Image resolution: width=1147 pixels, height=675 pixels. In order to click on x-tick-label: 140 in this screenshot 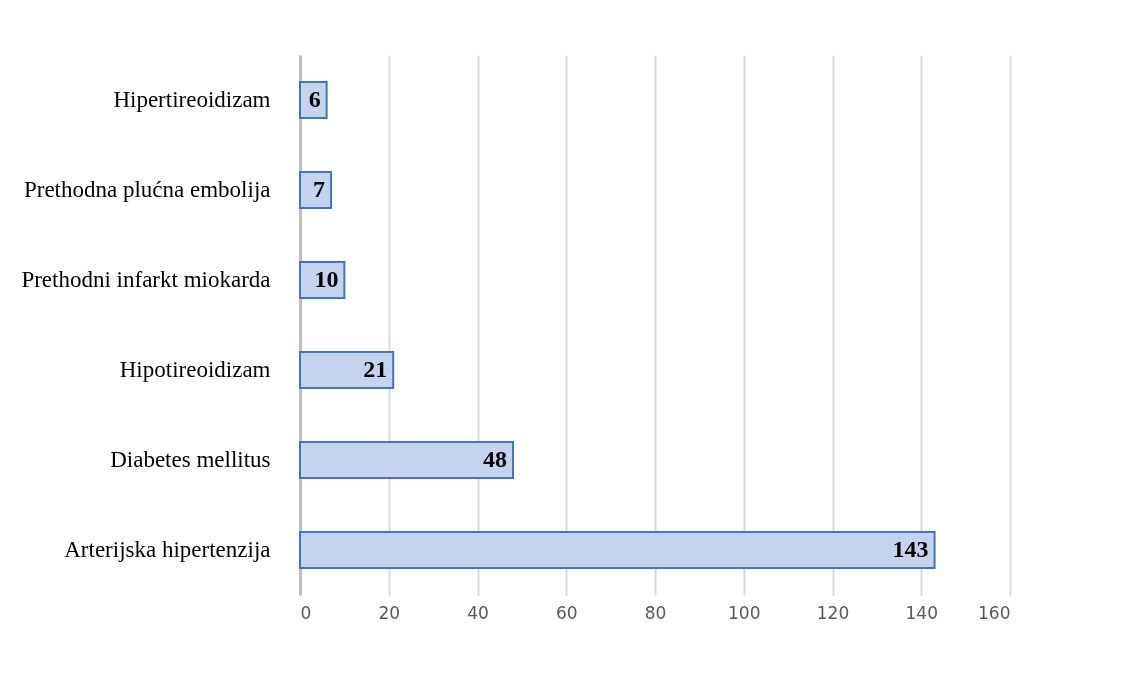, I will do `click(921, 612)`.